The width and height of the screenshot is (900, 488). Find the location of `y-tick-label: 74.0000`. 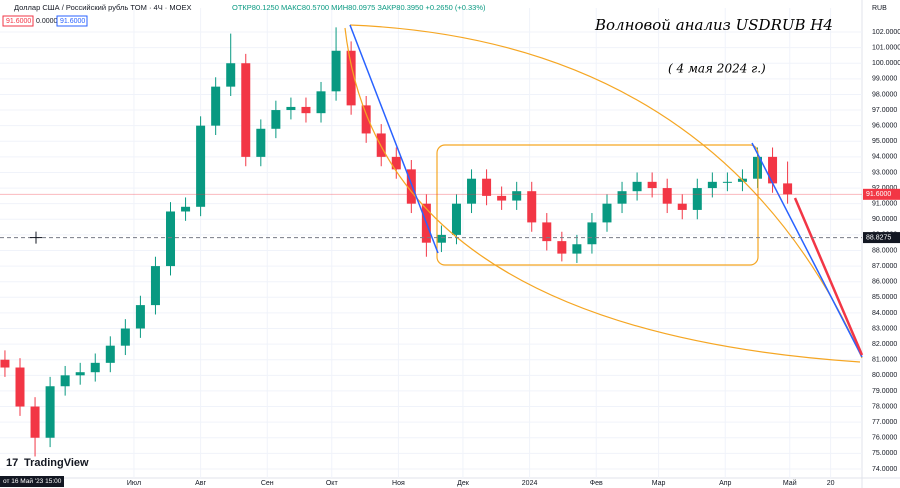

y-tick-label: 74.0000 is located at coordinates (884, 469).